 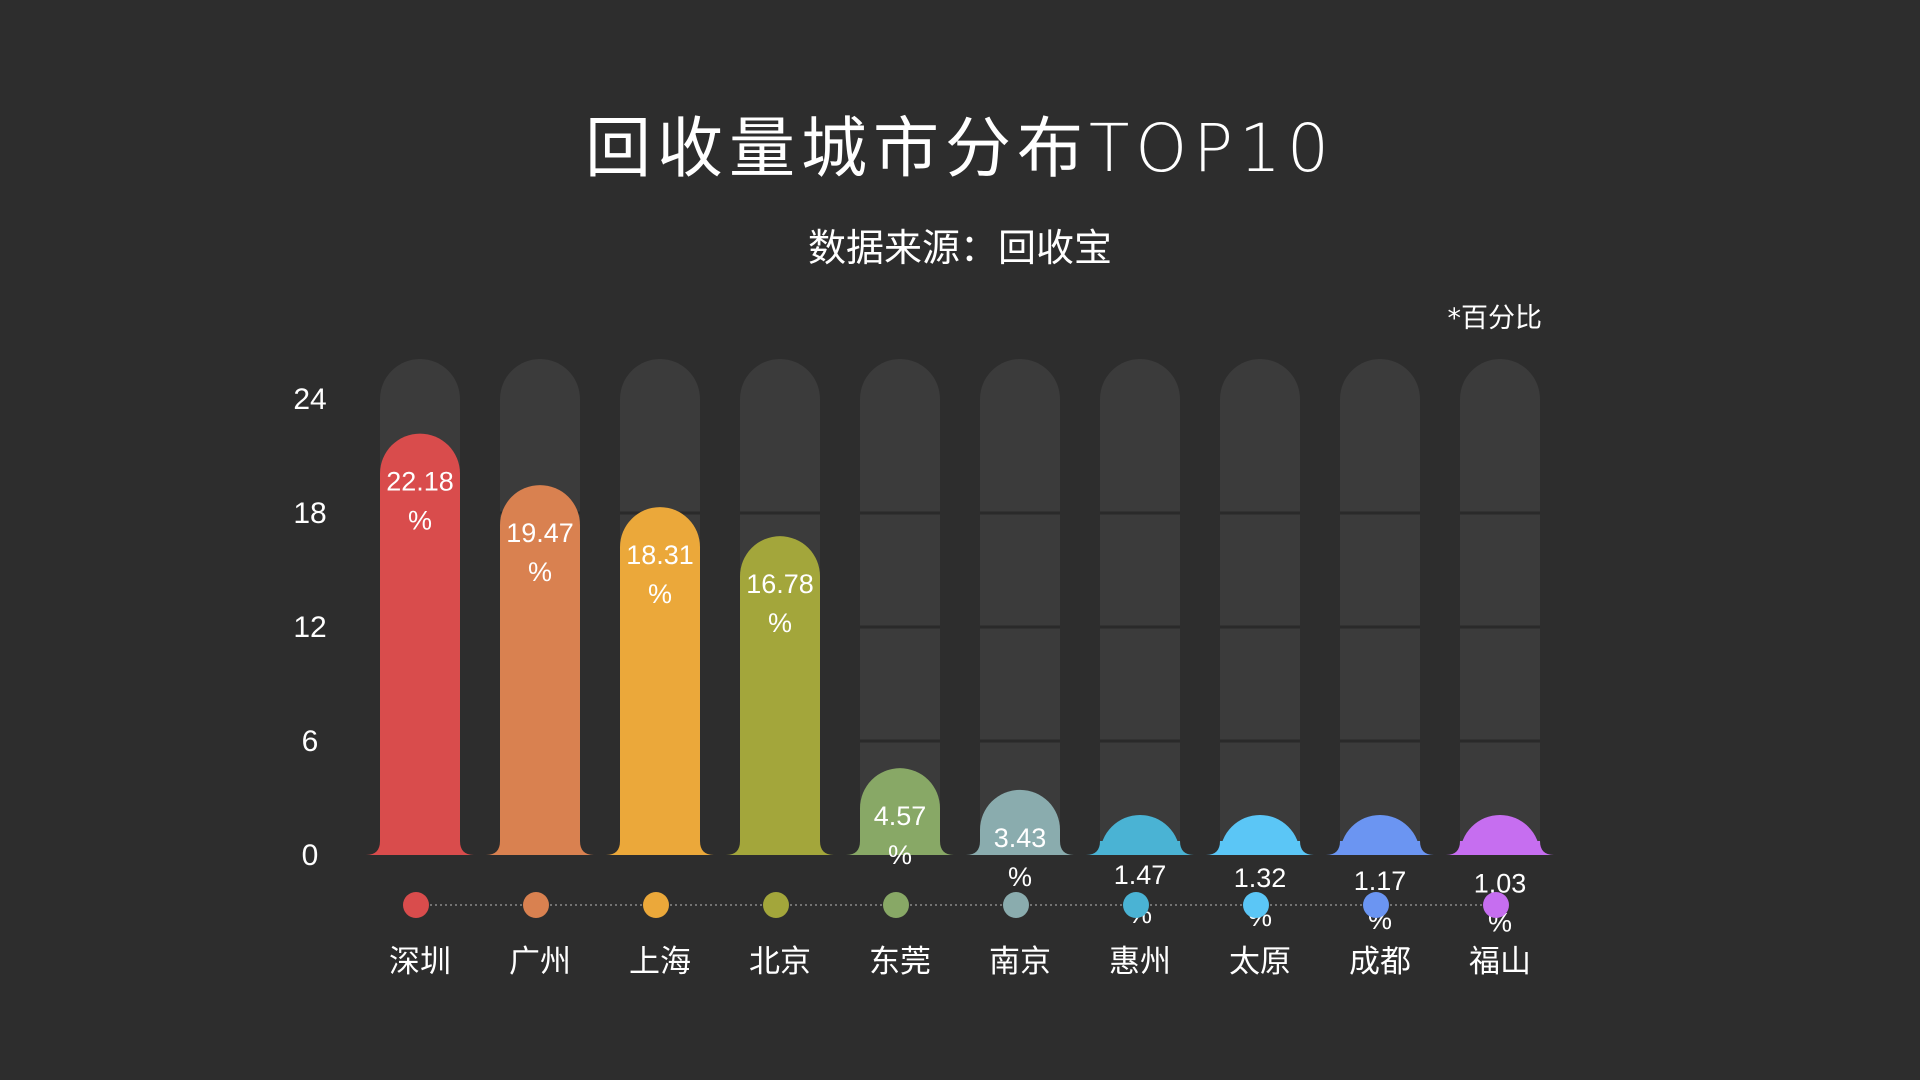 What do you see at coordinates (1020, 962) in the screenshot?
I see `category-label: 南京` at bounding box center [1020, 962].